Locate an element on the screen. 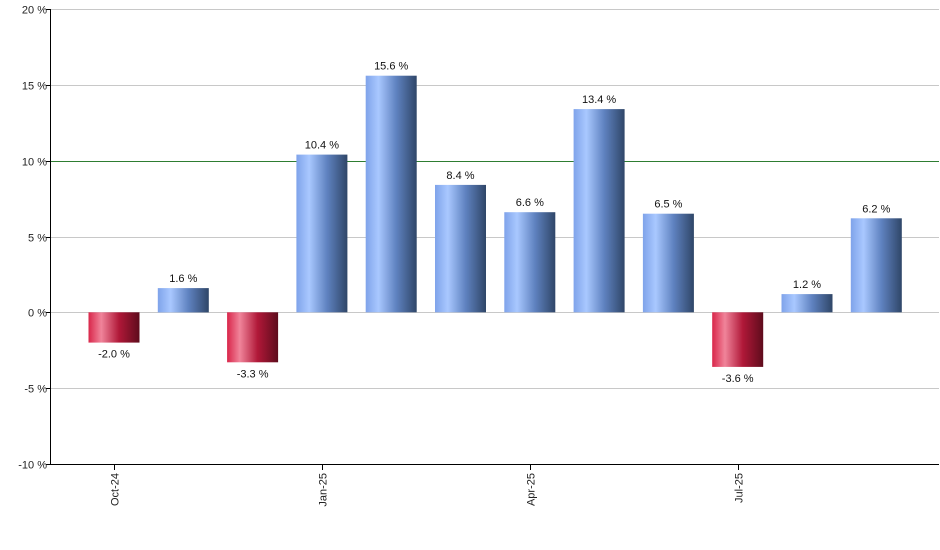  y-tick-label: -5 % is located at coordinates (35, 390).